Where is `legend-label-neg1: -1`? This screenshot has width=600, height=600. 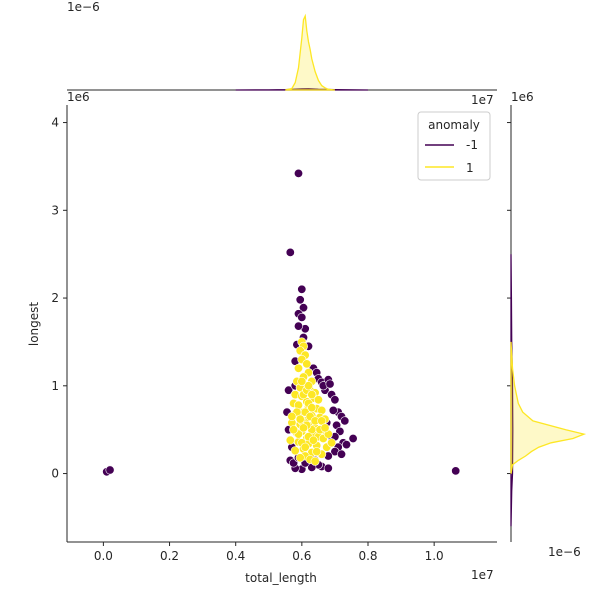
legend-label-neg1: -1 is located at coordinates (472, 145).